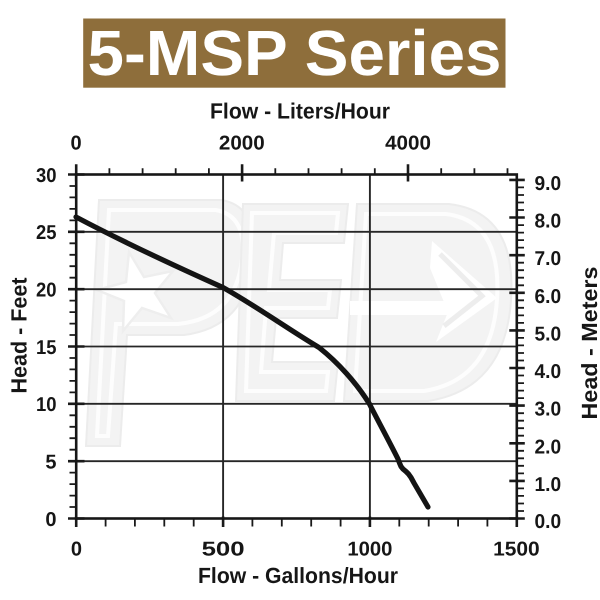  What do you see at coordinates (46, 233) in the screenshot?
I see `svg-text: 25` at bounding box center [46, 233].